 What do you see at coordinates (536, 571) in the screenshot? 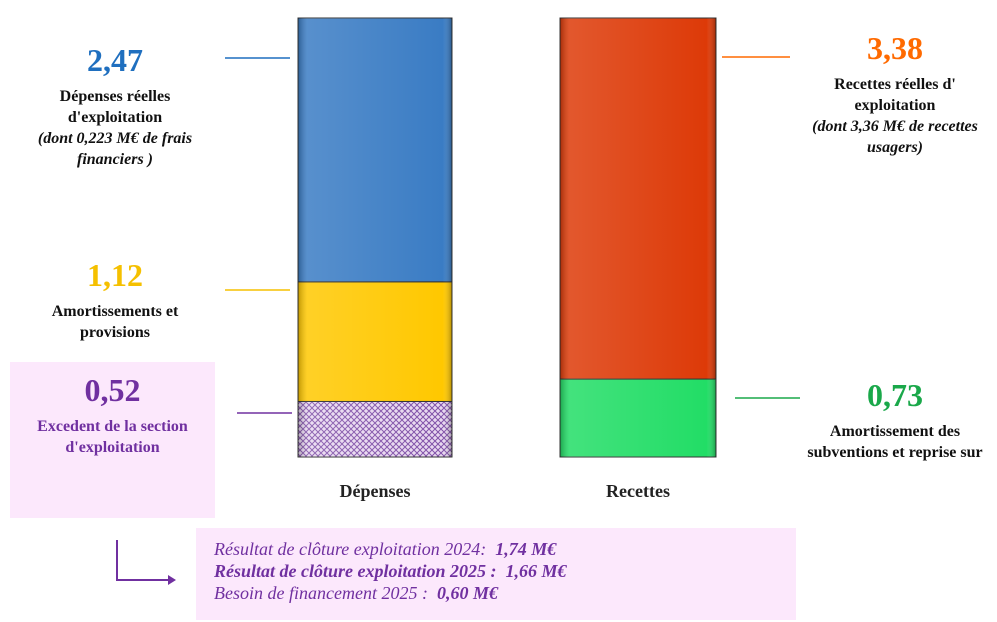
I see `result-value: 1,66 M€` at bounding box center [536, 571].